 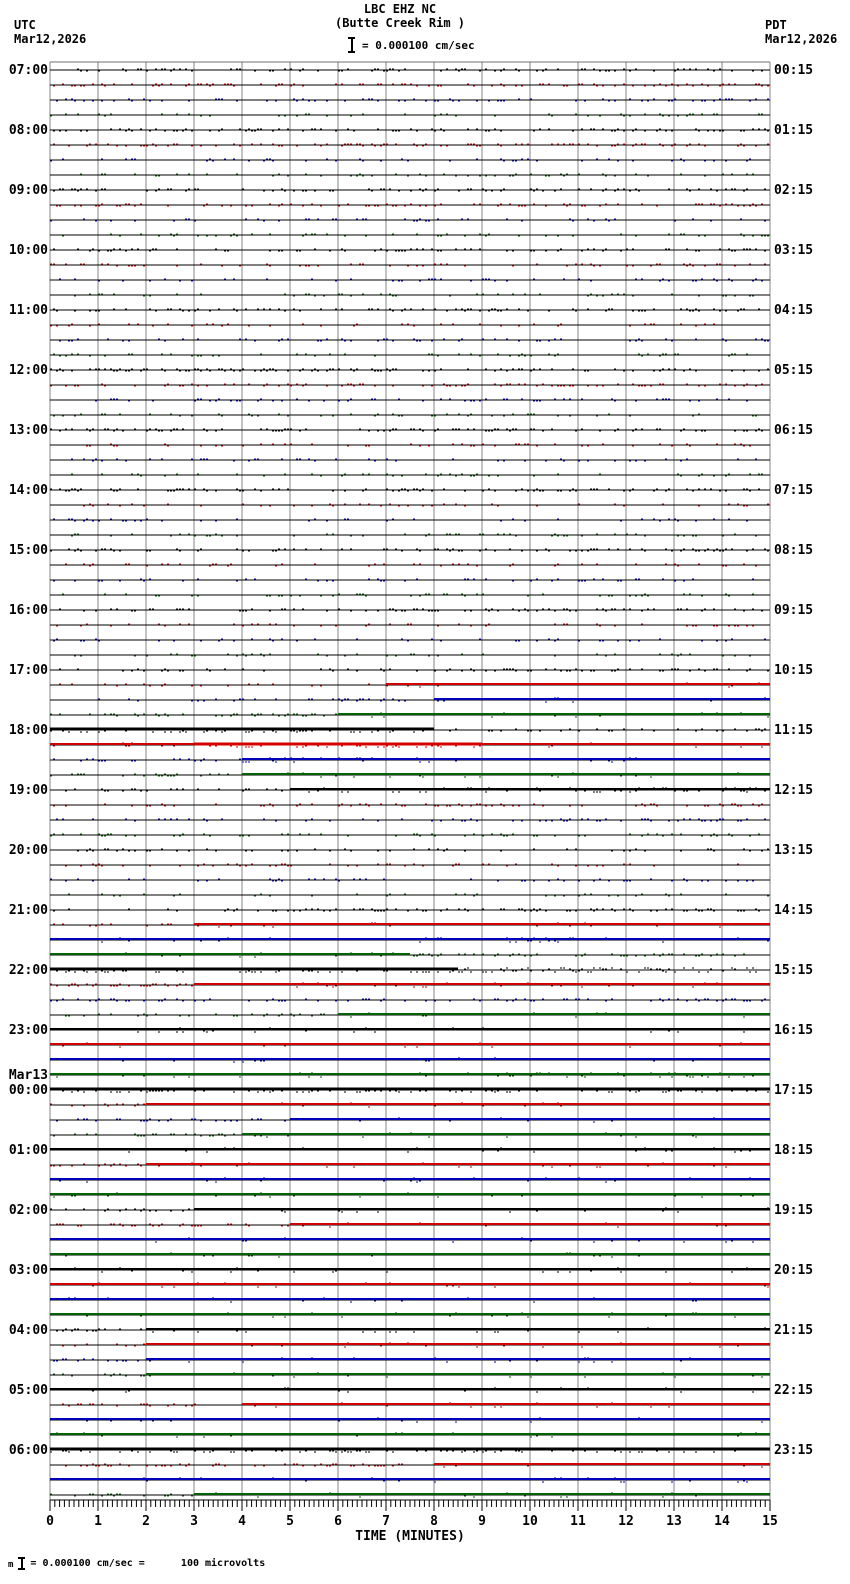 What do you see at coordinates (410, 1505) in the screenshot?
I see `x-axis-ticks` at bounding box center [410, 1505].